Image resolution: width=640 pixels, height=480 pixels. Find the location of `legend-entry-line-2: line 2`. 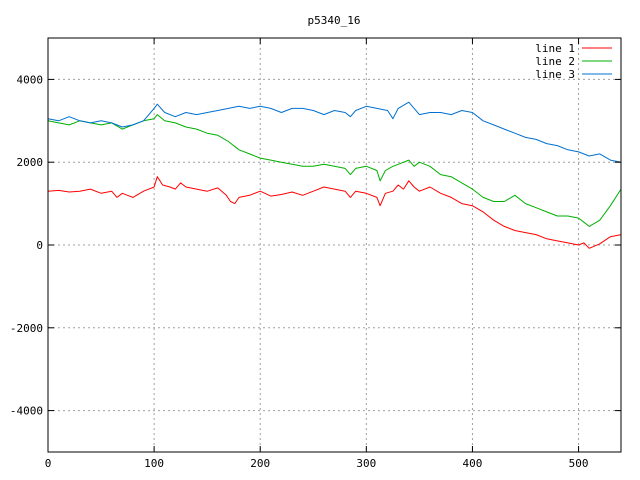

legend-entry-line-2: line 2 is located at coordinates (573, 61).